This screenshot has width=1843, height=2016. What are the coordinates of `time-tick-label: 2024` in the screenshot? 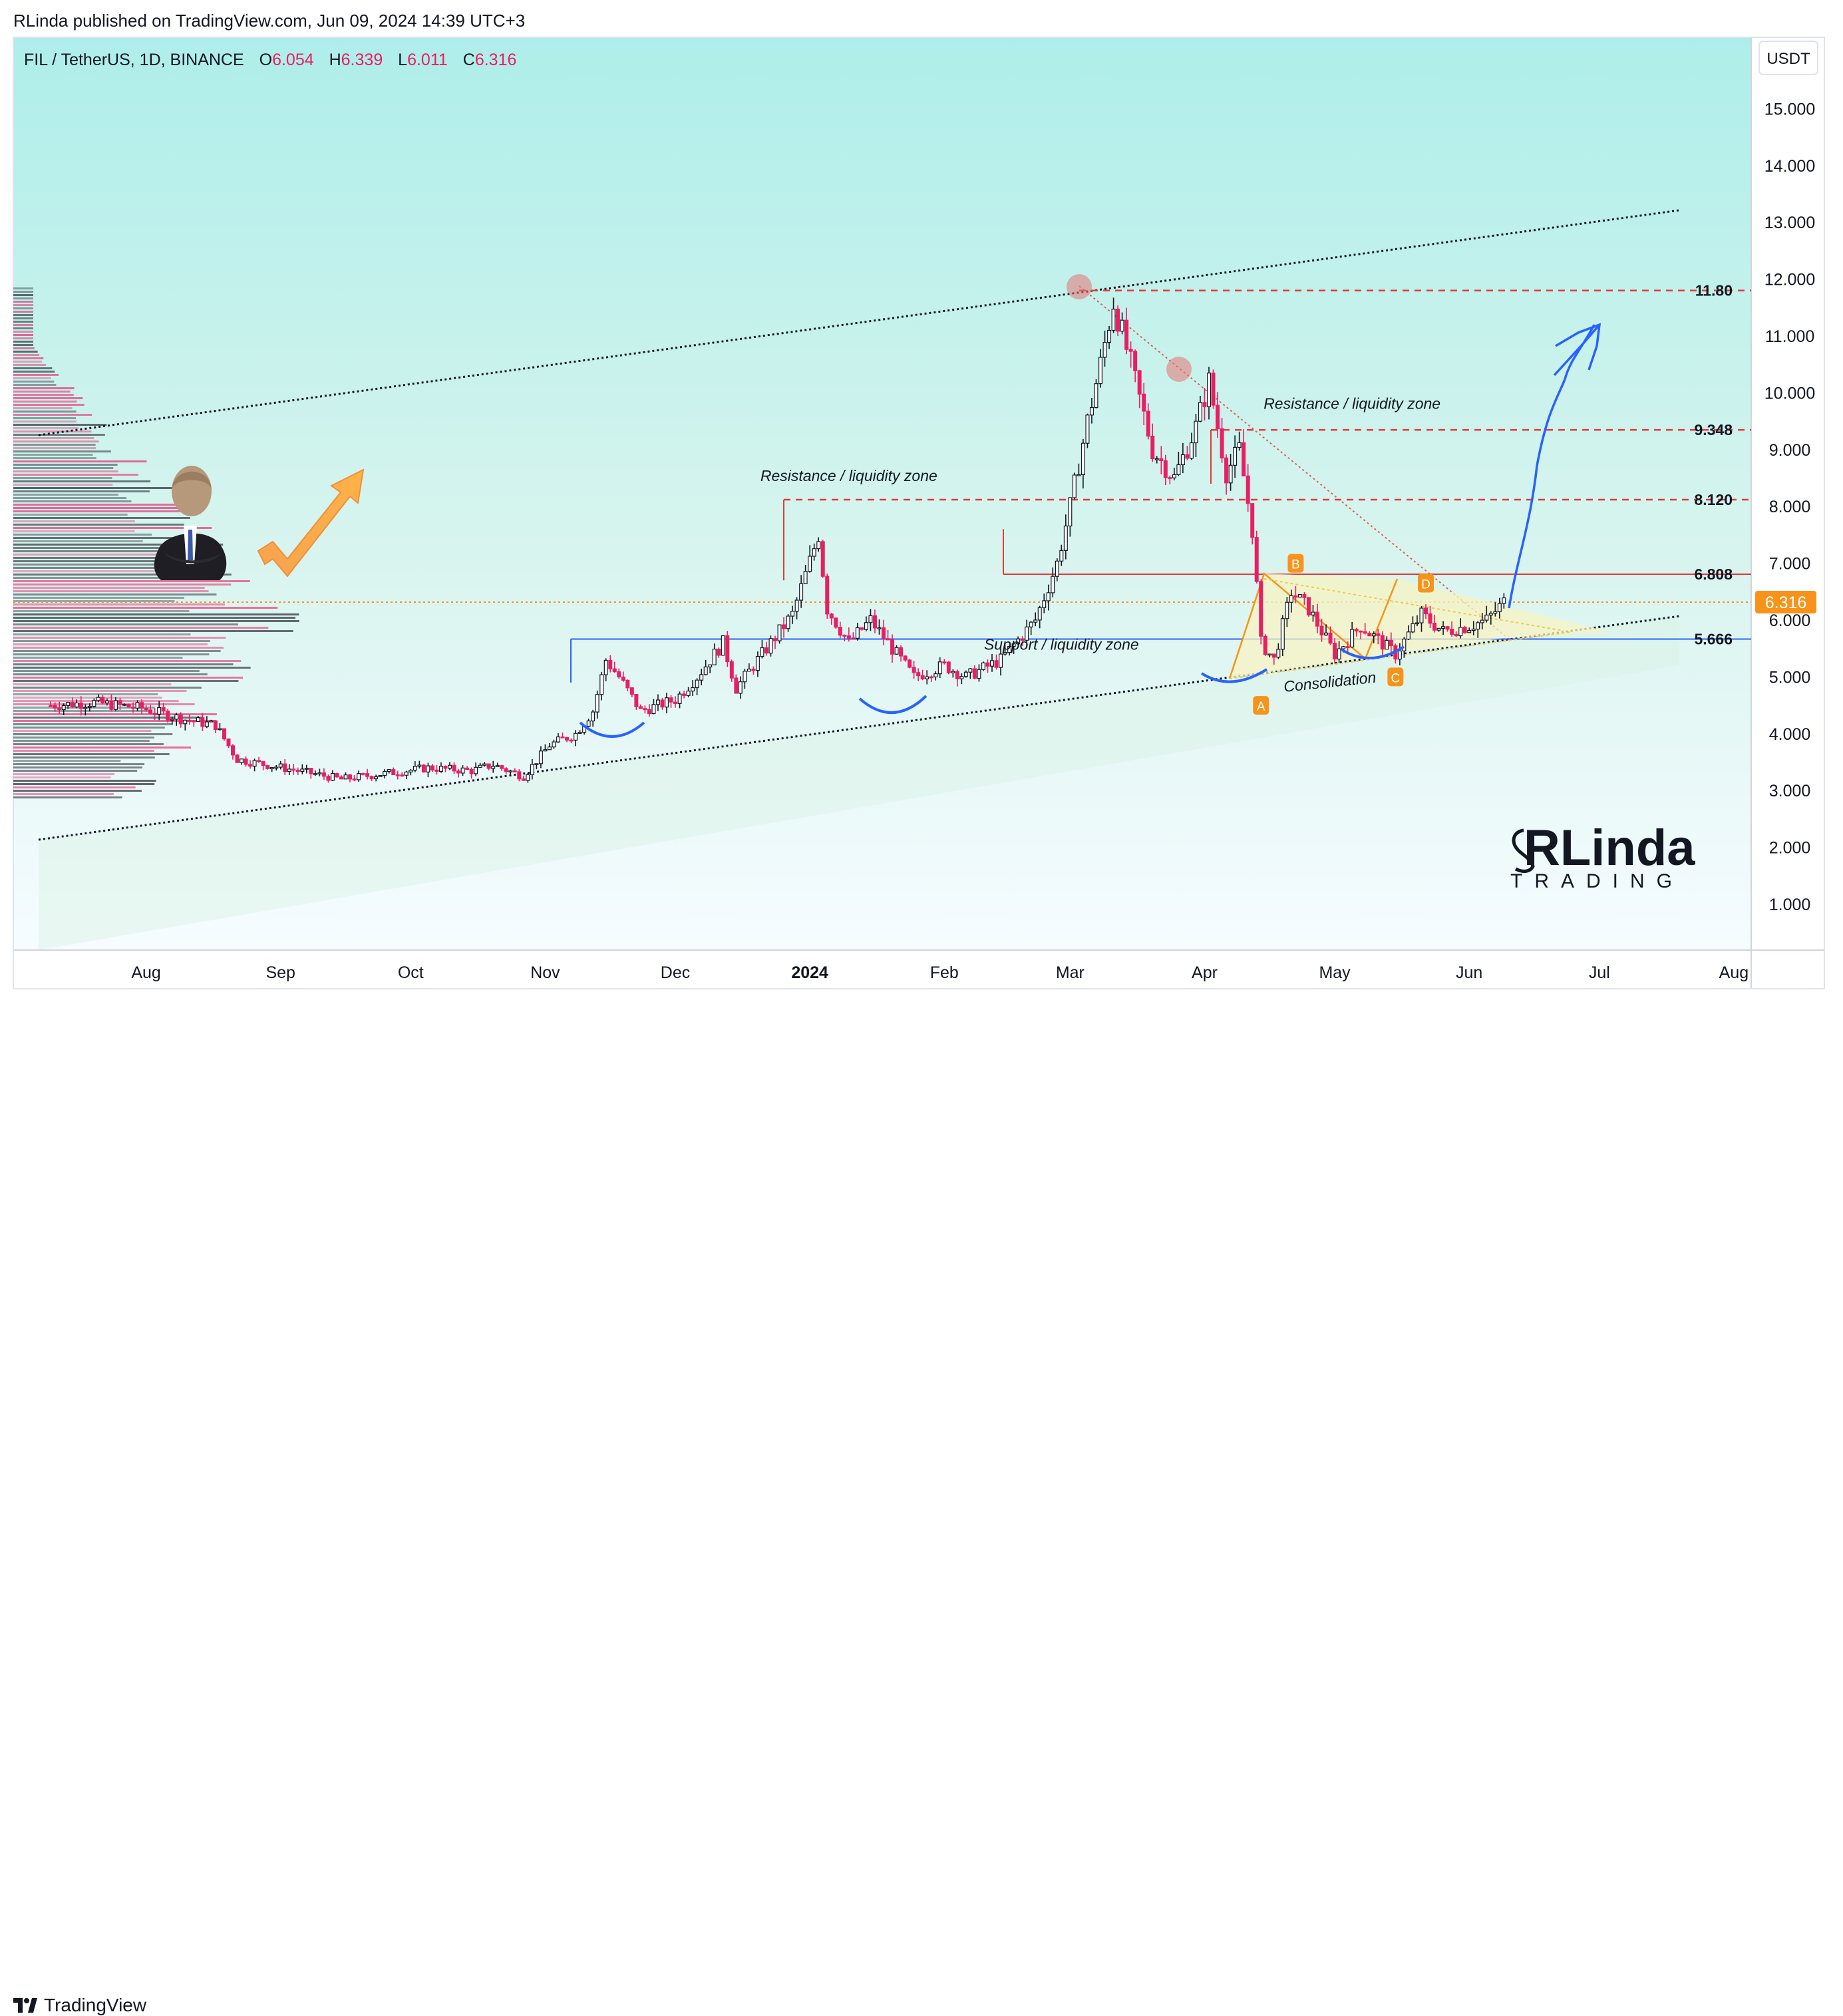 It's located at (810, 972).